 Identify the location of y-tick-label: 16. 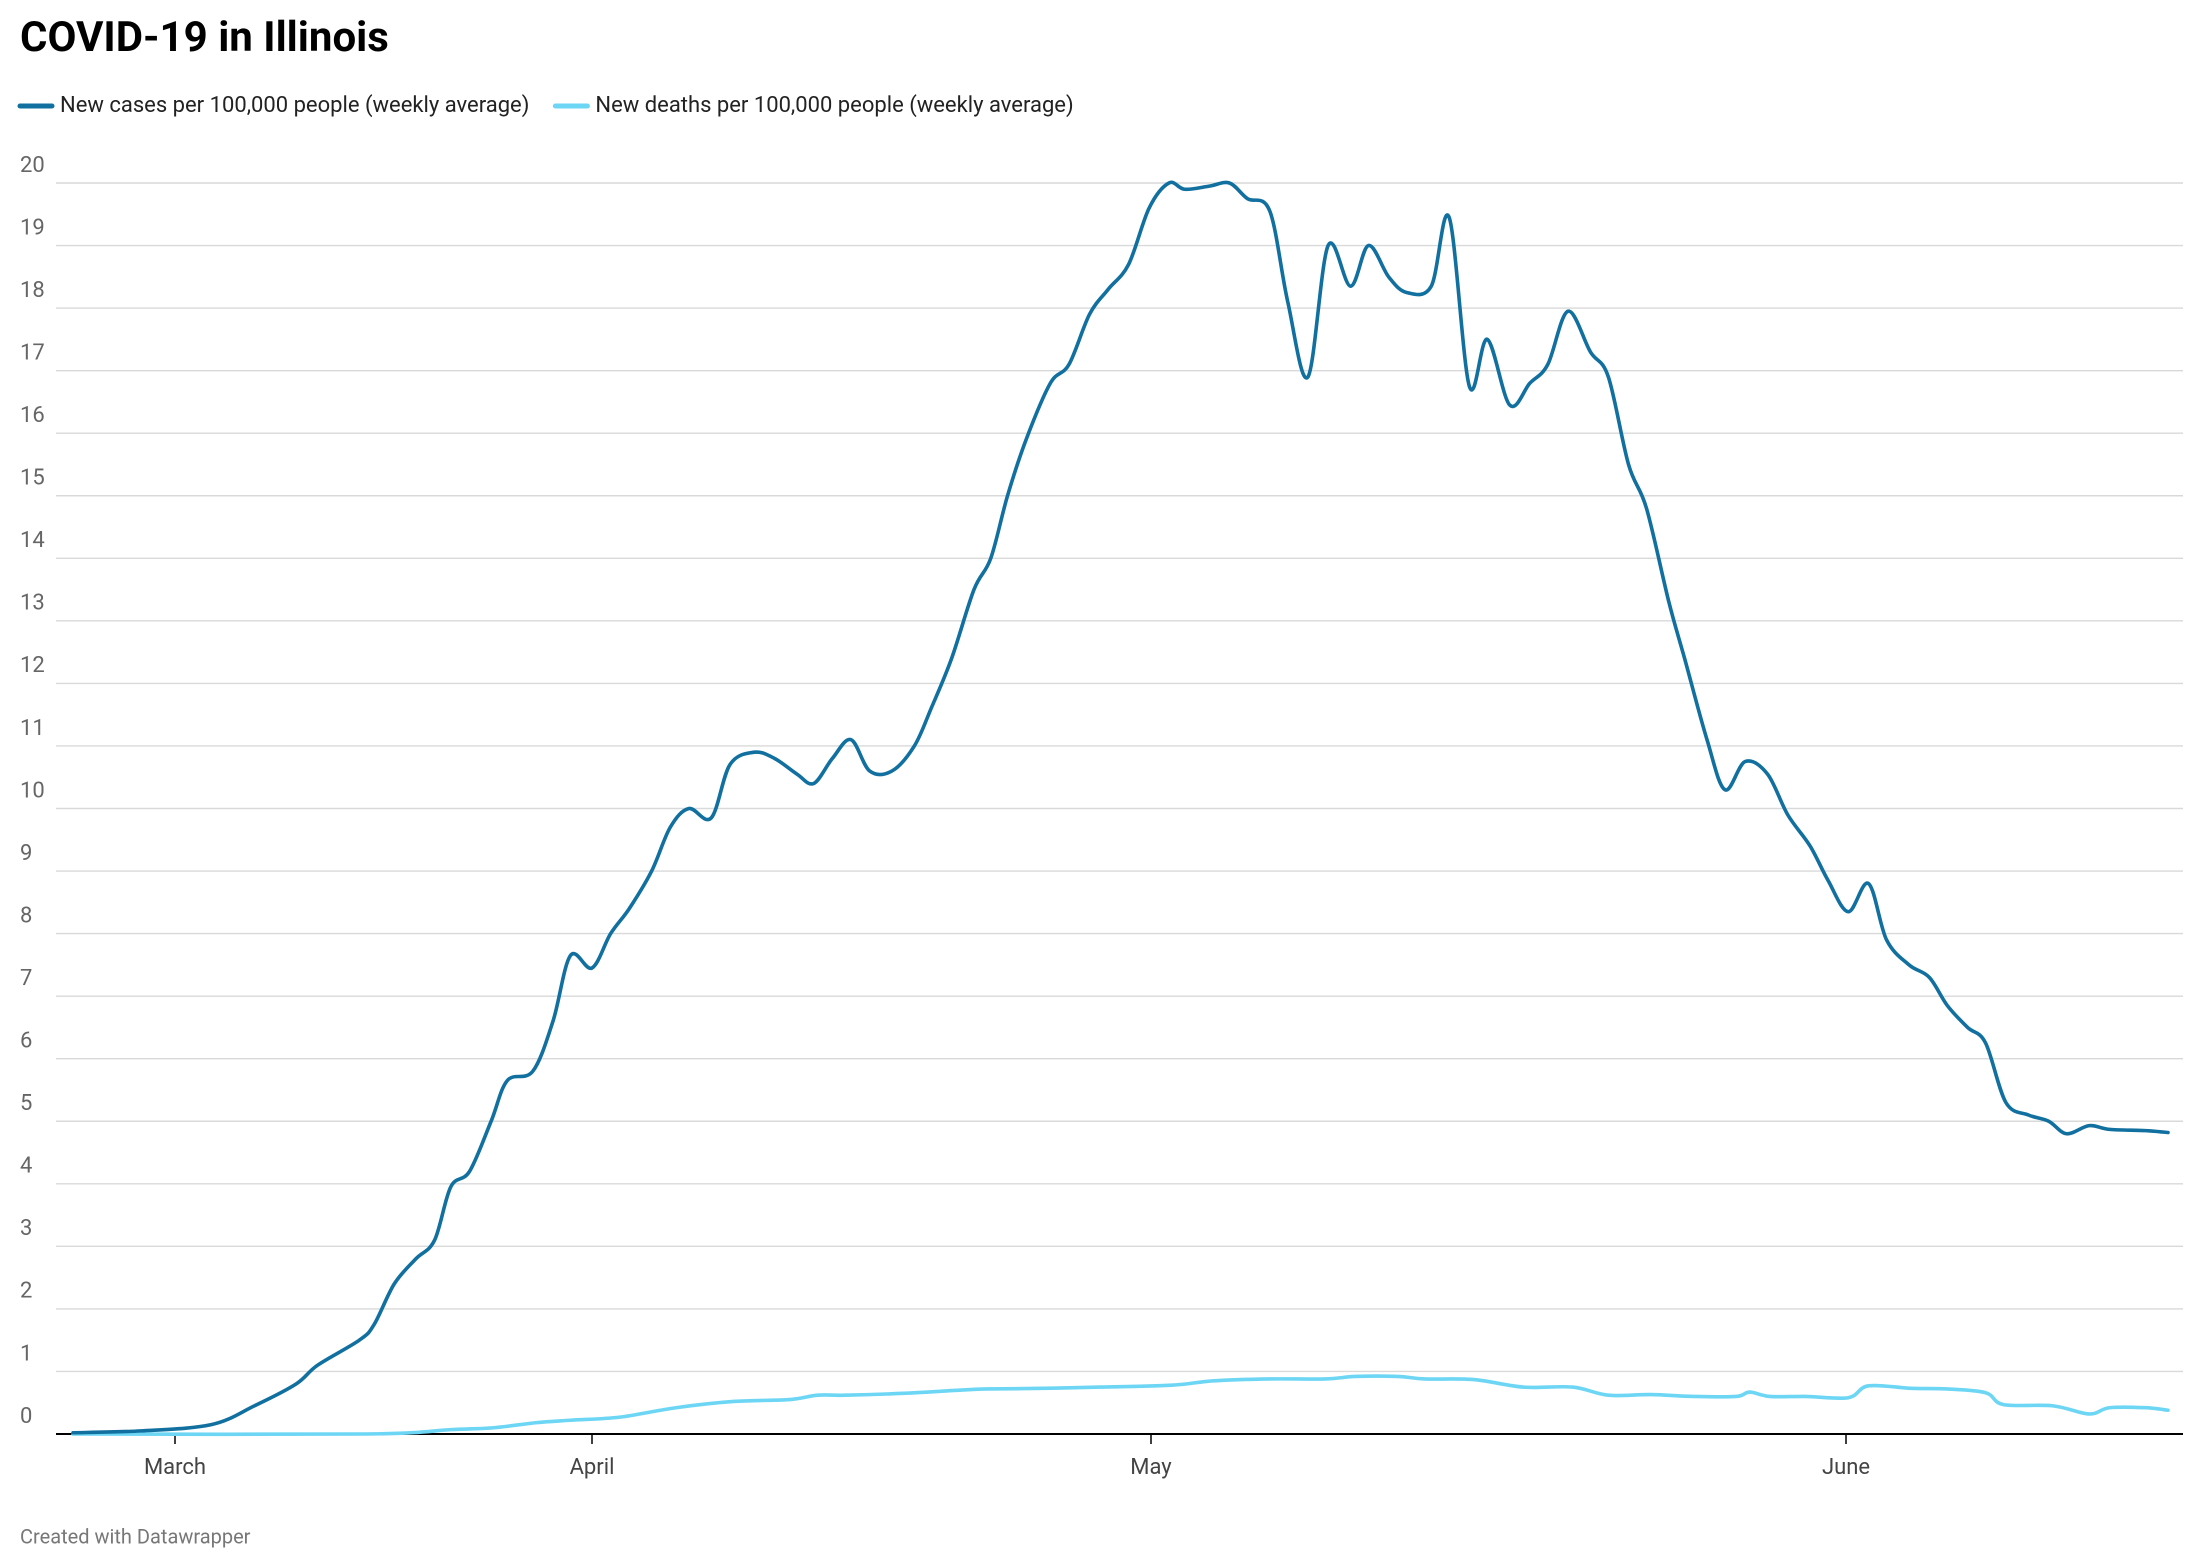
(32, 415).